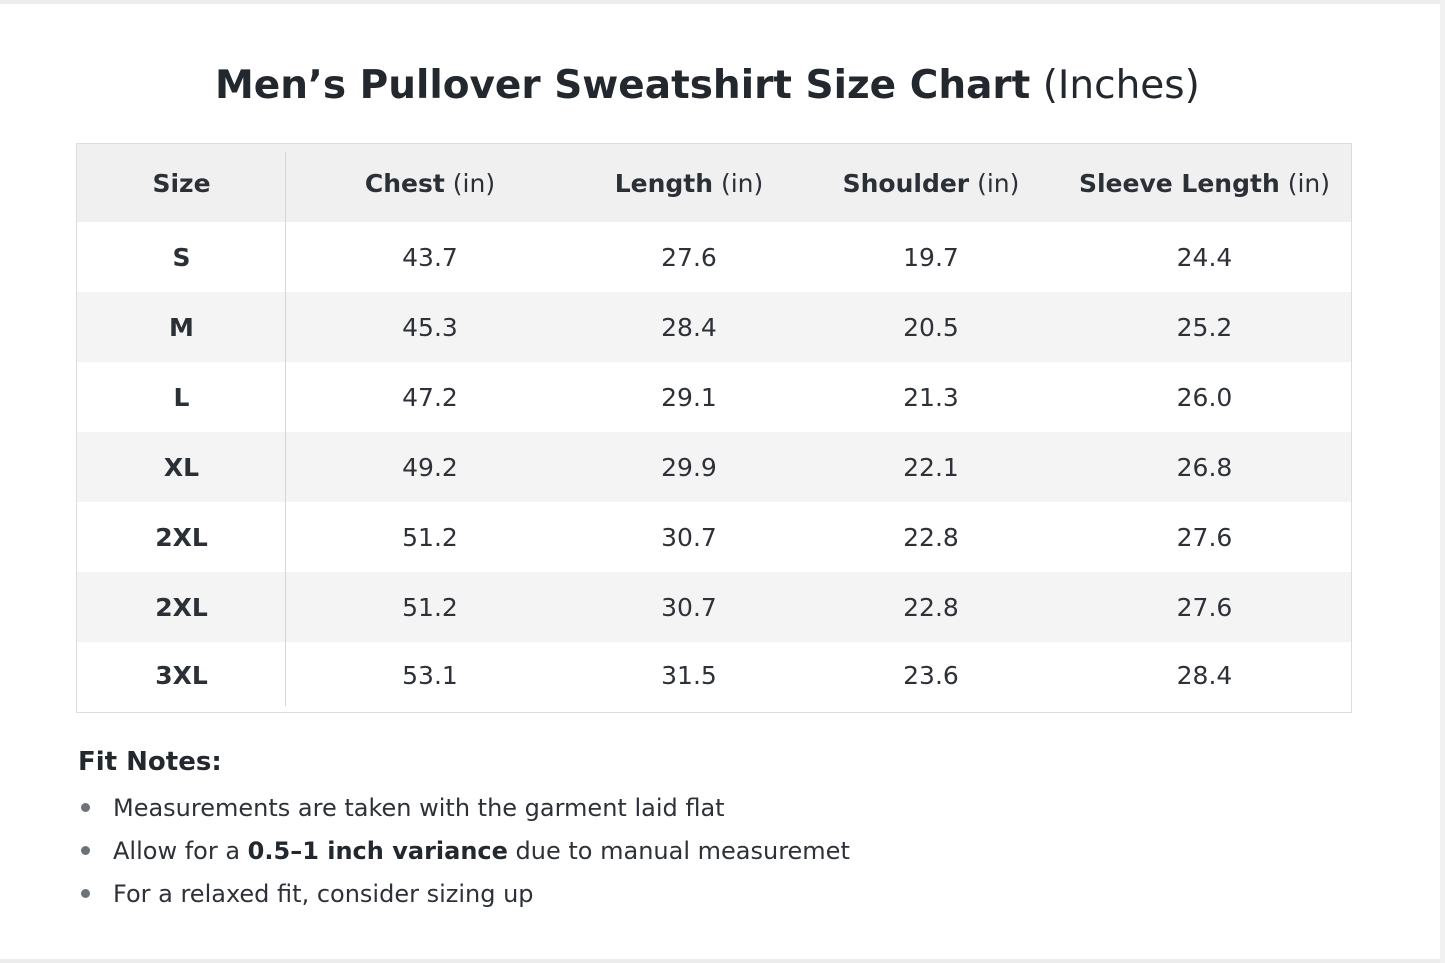  Describe the element at coordinates (285, 429) in the screenshot. I see `column-divider` at that location.